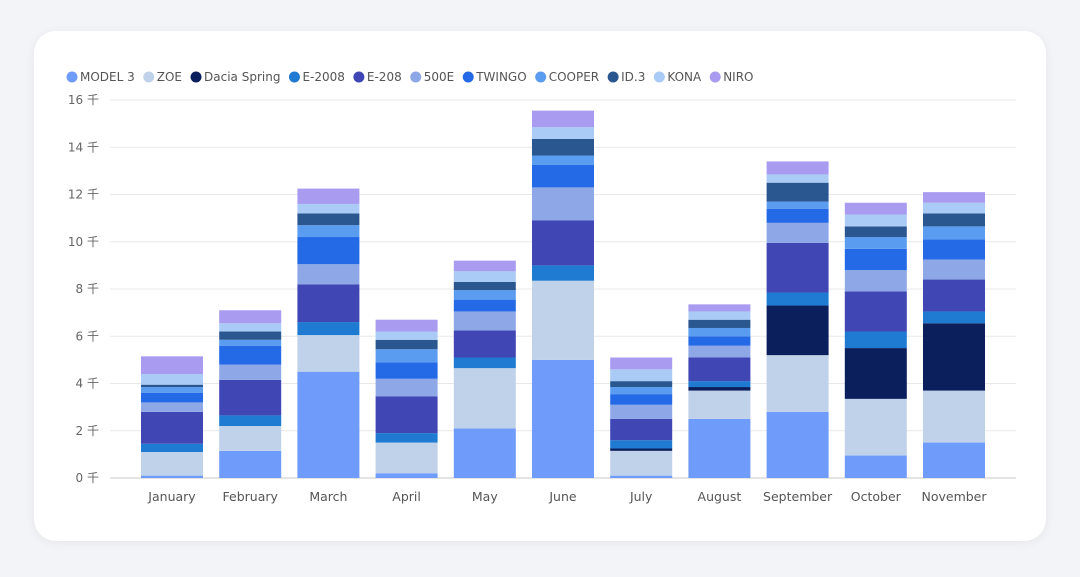  I want to click on bar-segment-zoe-april, so click(406, 458).